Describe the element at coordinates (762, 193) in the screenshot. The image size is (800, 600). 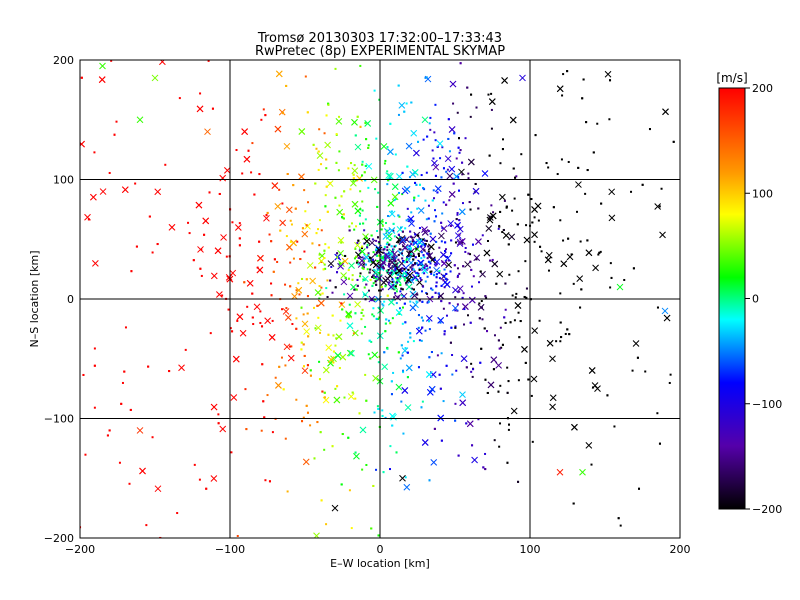
I see `colorbar-tick-label: 100` at that location.